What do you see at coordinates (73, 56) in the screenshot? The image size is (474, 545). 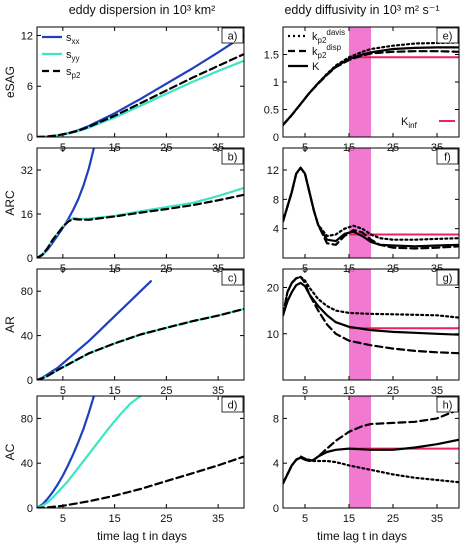 I see `legend-label-s-yy: syy` at bounding box center [73, 56].